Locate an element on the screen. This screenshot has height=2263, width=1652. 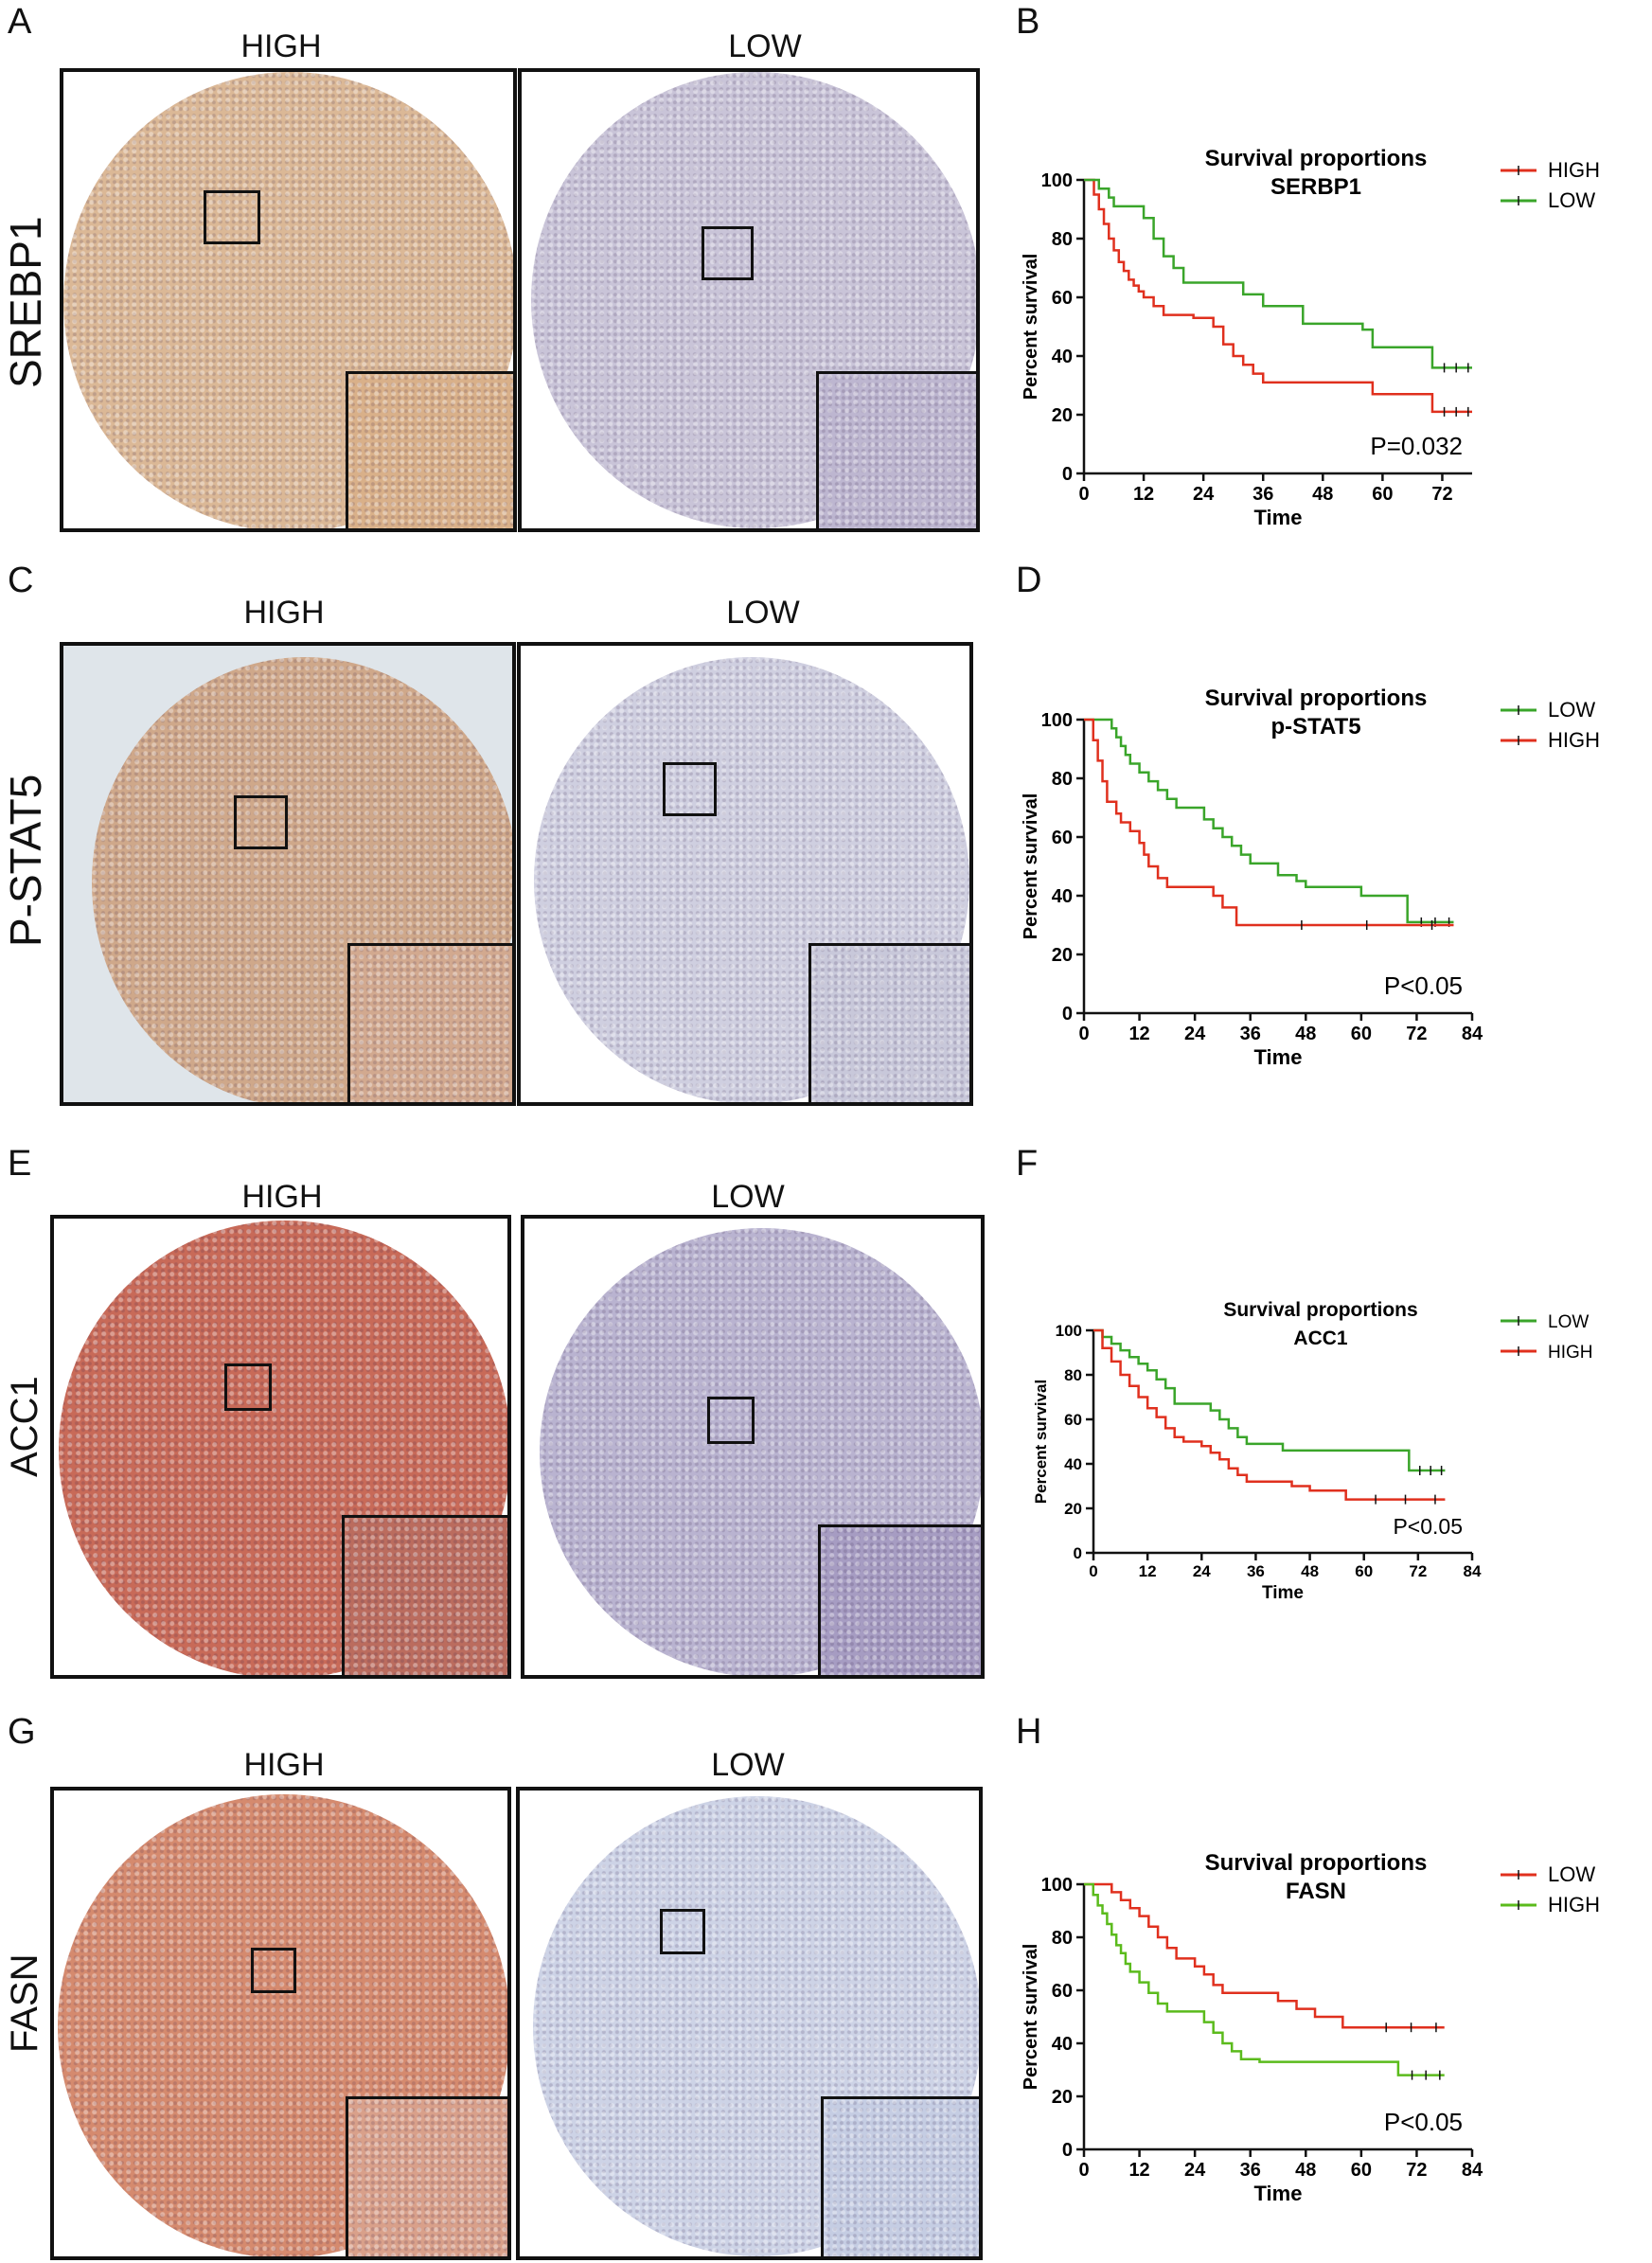
p-value-annotation: P=0.032 is located at coordinates (1416, 446).